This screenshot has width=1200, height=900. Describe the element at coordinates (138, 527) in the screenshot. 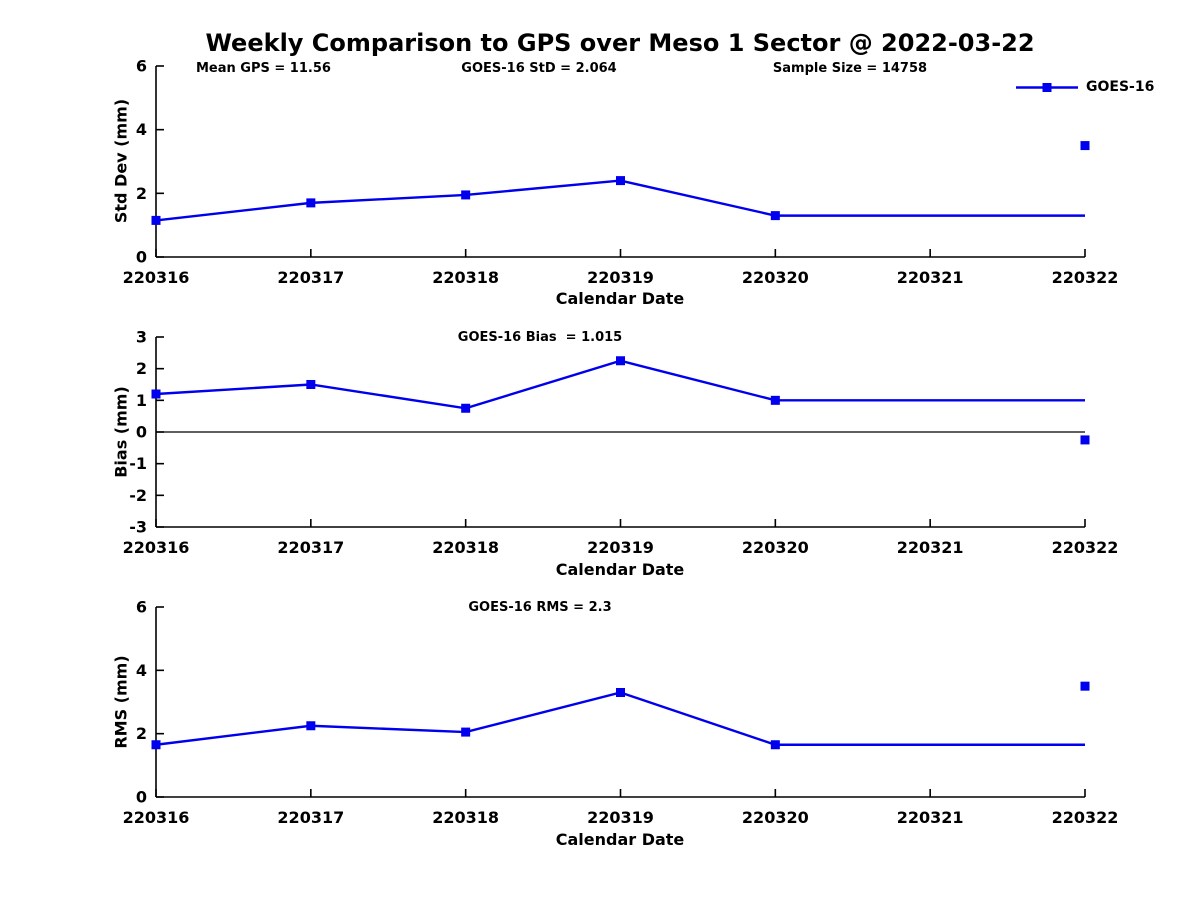

I see `y-tick-label: -3` at that location.